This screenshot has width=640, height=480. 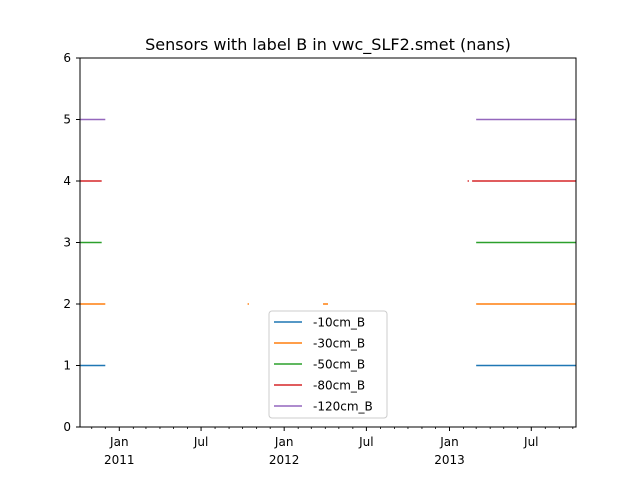 I want to click on x-tick-label-3: Jul, so click(x=365, y=442).